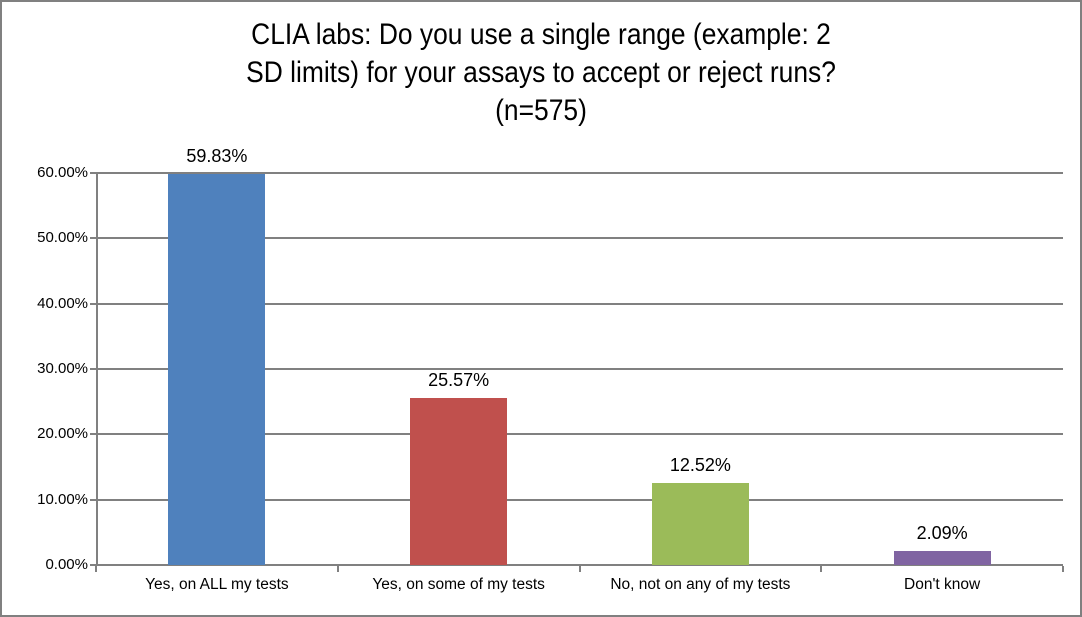  I want to click on y-axis-line, so click(97, 369).